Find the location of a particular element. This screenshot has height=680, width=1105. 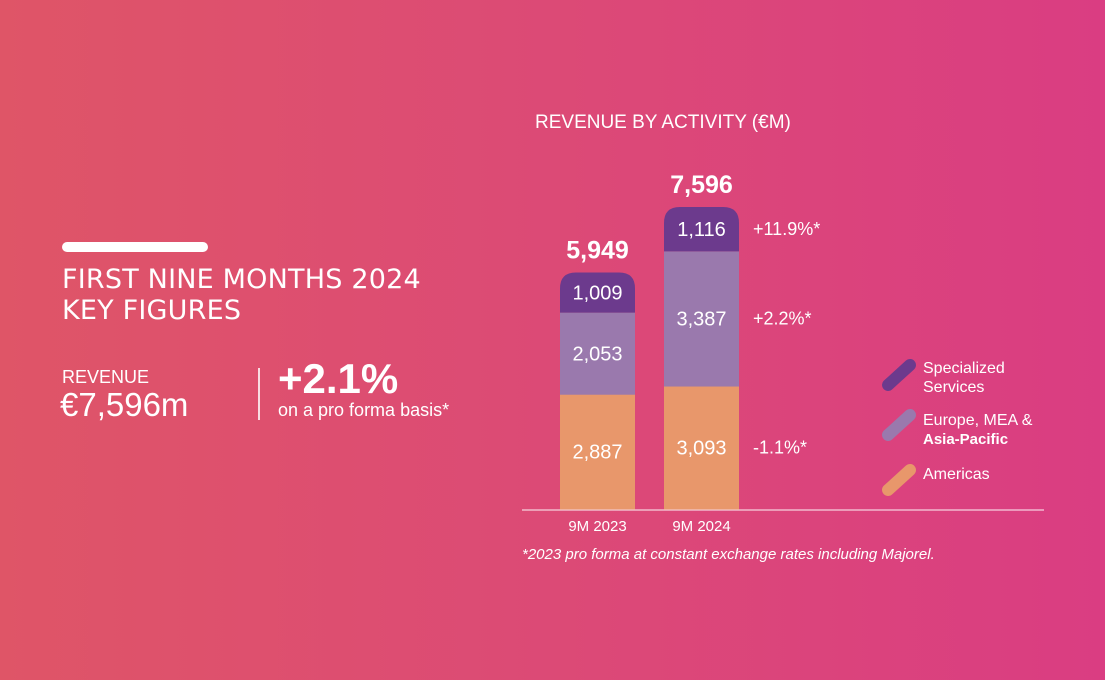

legend-label: Americas is located at coordinates (956, 474).